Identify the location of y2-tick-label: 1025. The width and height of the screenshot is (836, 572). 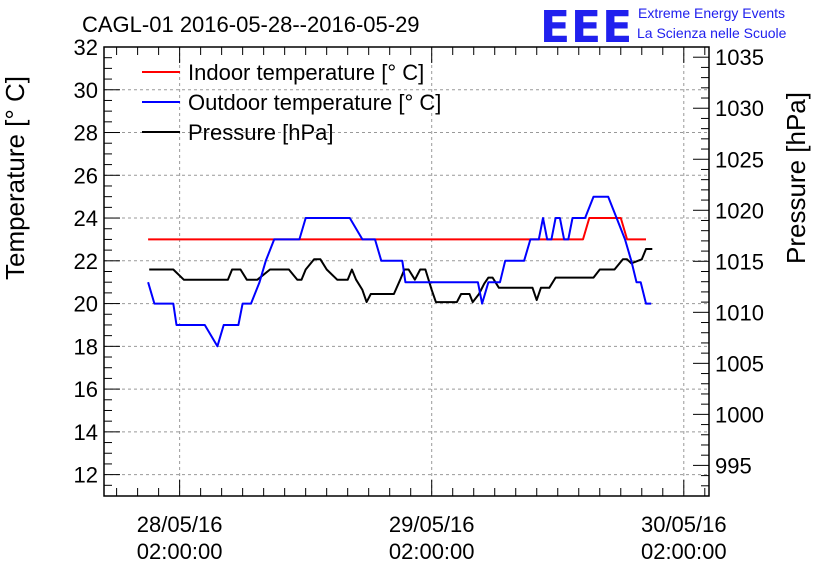
(739, 159).